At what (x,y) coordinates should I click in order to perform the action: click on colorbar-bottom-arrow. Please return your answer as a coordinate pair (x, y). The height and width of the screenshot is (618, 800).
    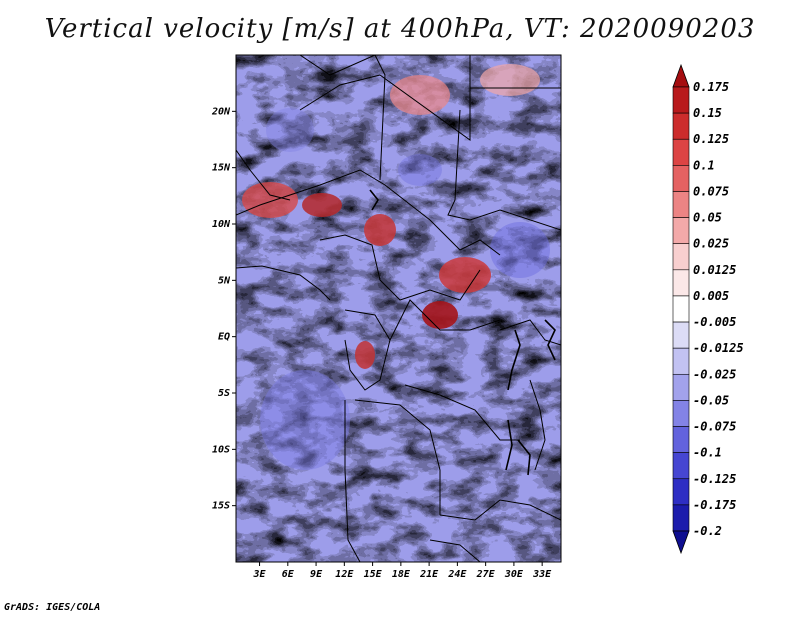
    Looking at the image, I should click on (681, 542).